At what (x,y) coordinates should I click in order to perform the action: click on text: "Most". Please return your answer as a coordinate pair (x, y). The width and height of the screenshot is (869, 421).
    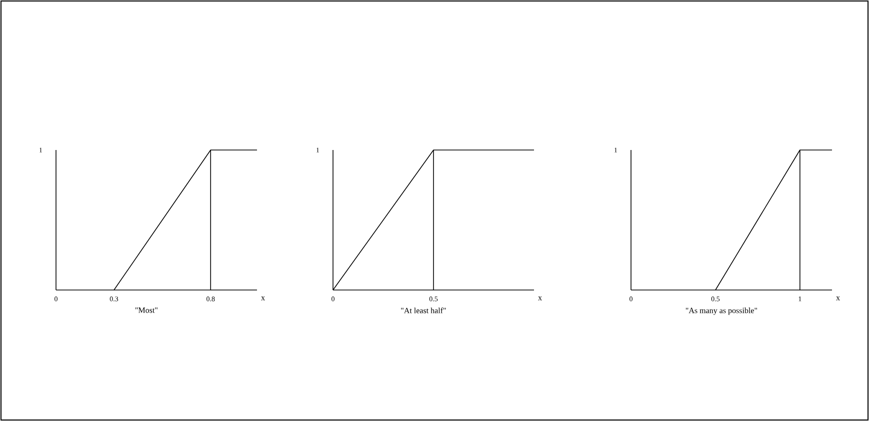
    Looking at the image, I should click on (146, 310).